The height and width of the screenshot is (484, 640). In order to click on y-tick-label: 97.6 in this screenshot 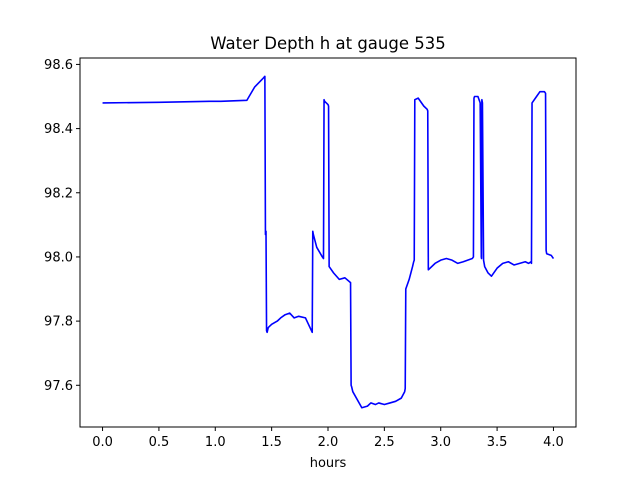, I will do `click(58, 386)`.